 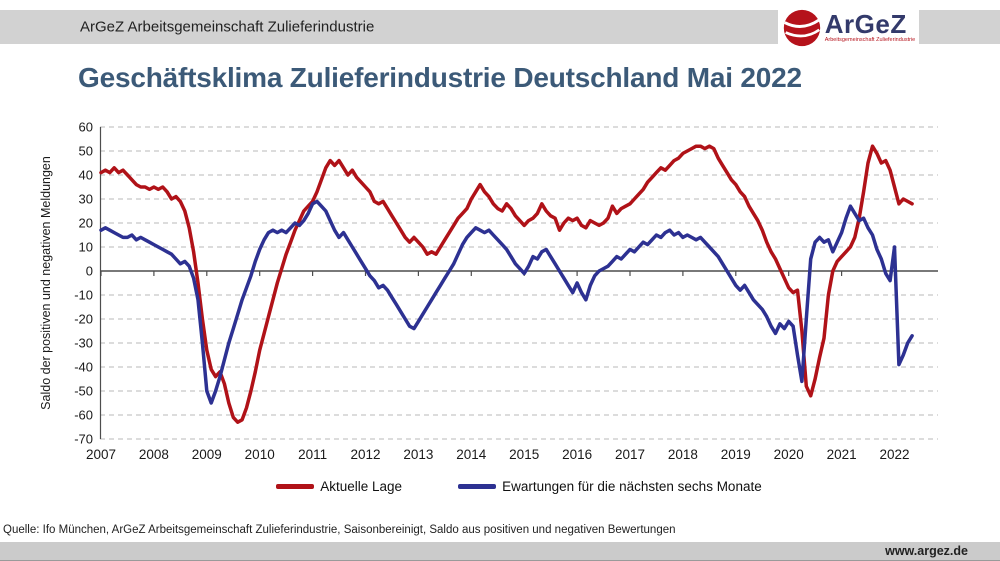 What do you see at coordinates (83, 439) in the screenshot?
I see `y-tick-label: -70` at bounding box center [83, 439].